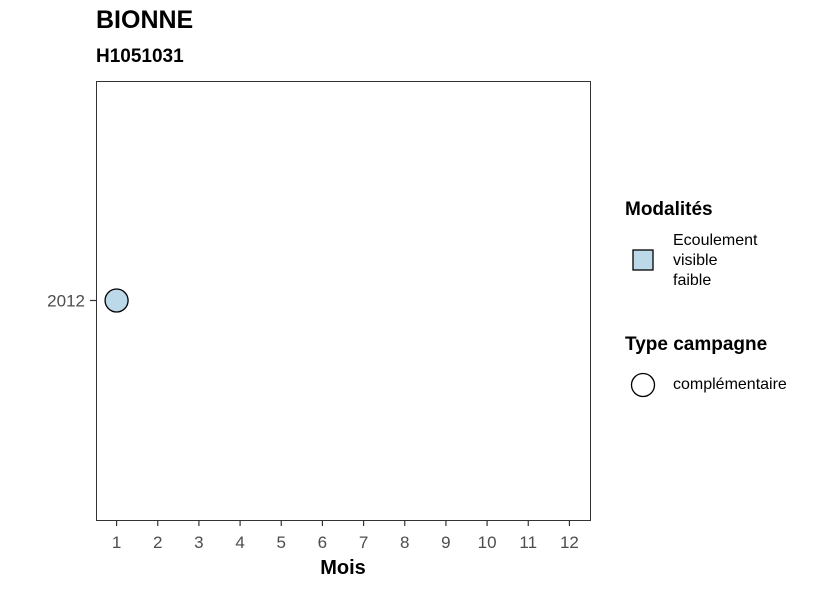  What do you see at coordinates (487, 542) in the screenshot?
I see `x-tick-label: 10` at bounding box center [487, 542].